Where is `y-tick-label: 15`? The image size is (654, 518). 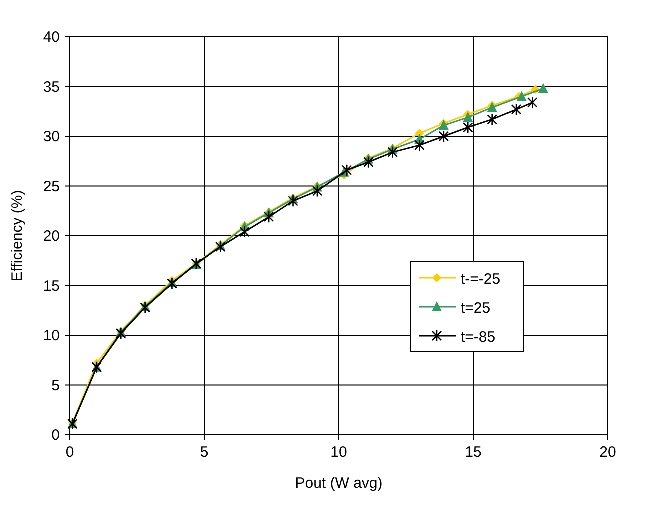 y-tick-label: 15 is located at coordinates (51, 286).